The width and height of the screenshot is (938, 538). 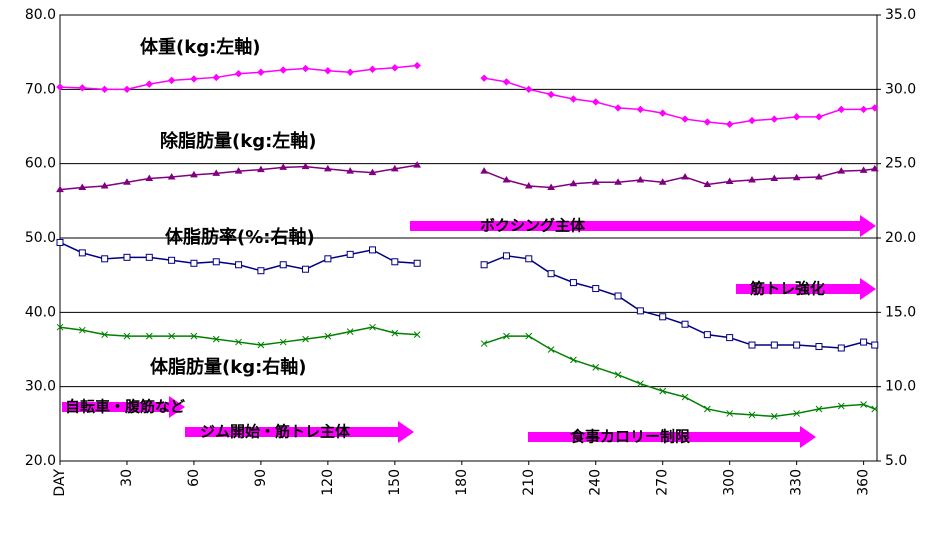 I want to click on x-tick-label: 300, so click(x=730, y=482).